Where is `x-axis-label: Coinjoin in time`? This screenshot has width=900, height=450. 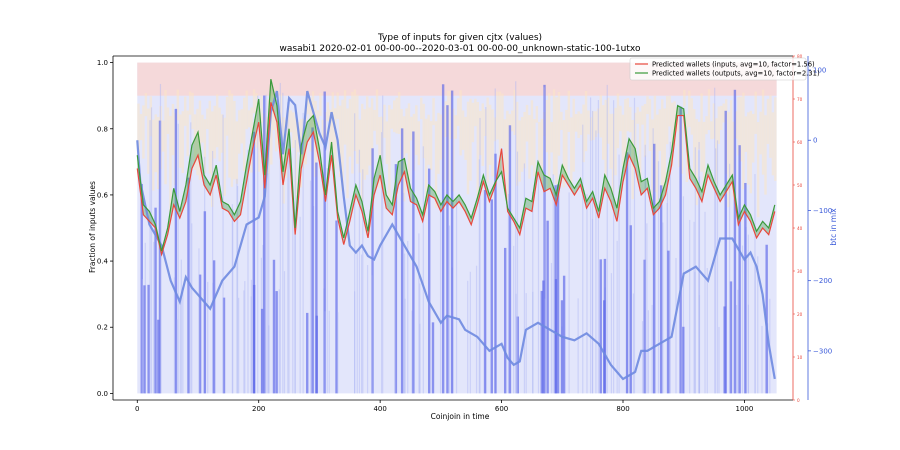 x-axis-label: Coinjoin in time is located at coordinates (460, 416).